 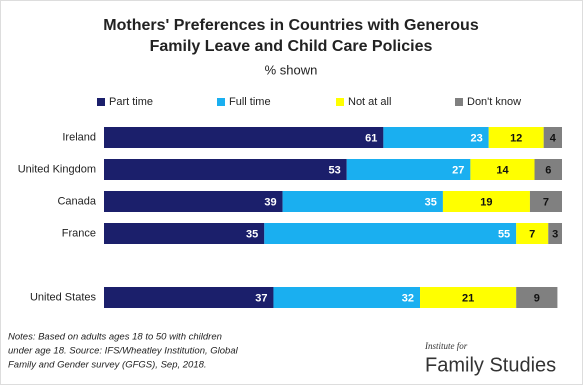 What do you see at coordinates (291, 46) in the screenshot?
I see `chart-title: Family Leave and Child Care Policies` at bounding box center [291, 46].